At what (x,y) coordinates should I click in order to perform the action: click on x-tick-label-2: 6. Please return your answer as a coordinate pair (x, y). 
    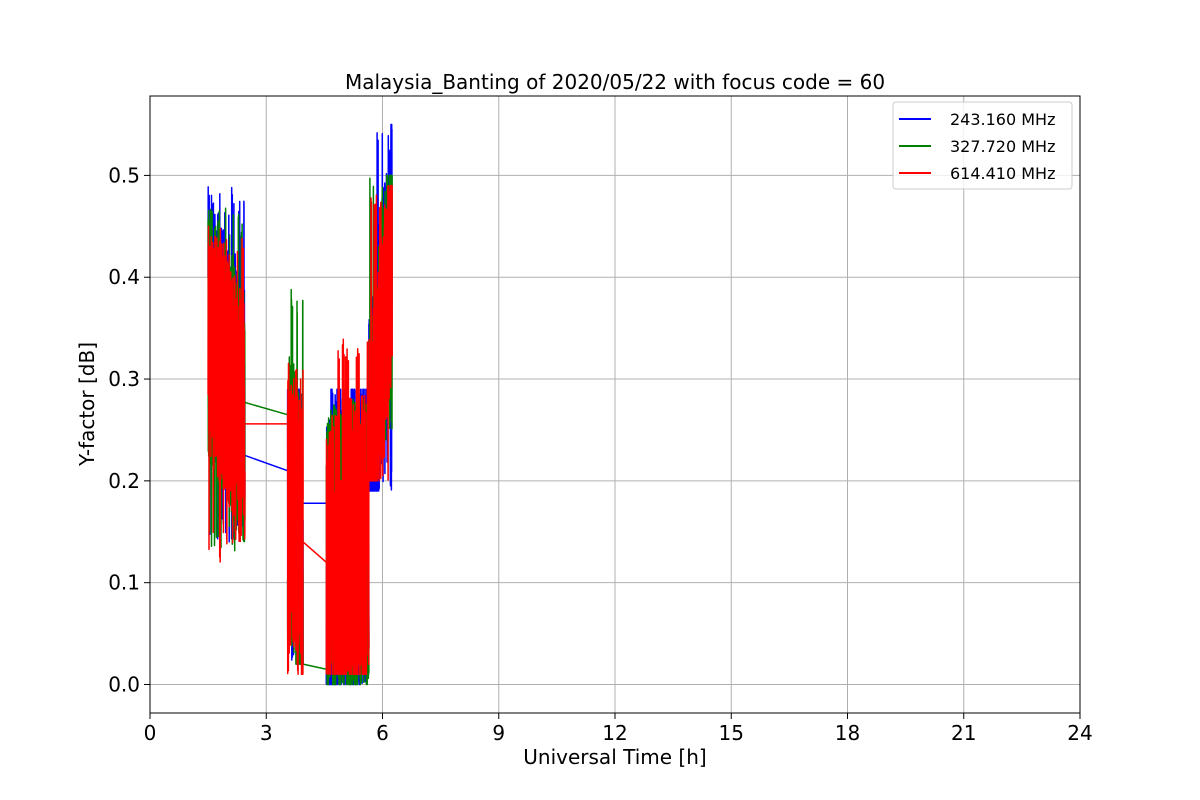
    Looking at the image, I should click on (382, 733).